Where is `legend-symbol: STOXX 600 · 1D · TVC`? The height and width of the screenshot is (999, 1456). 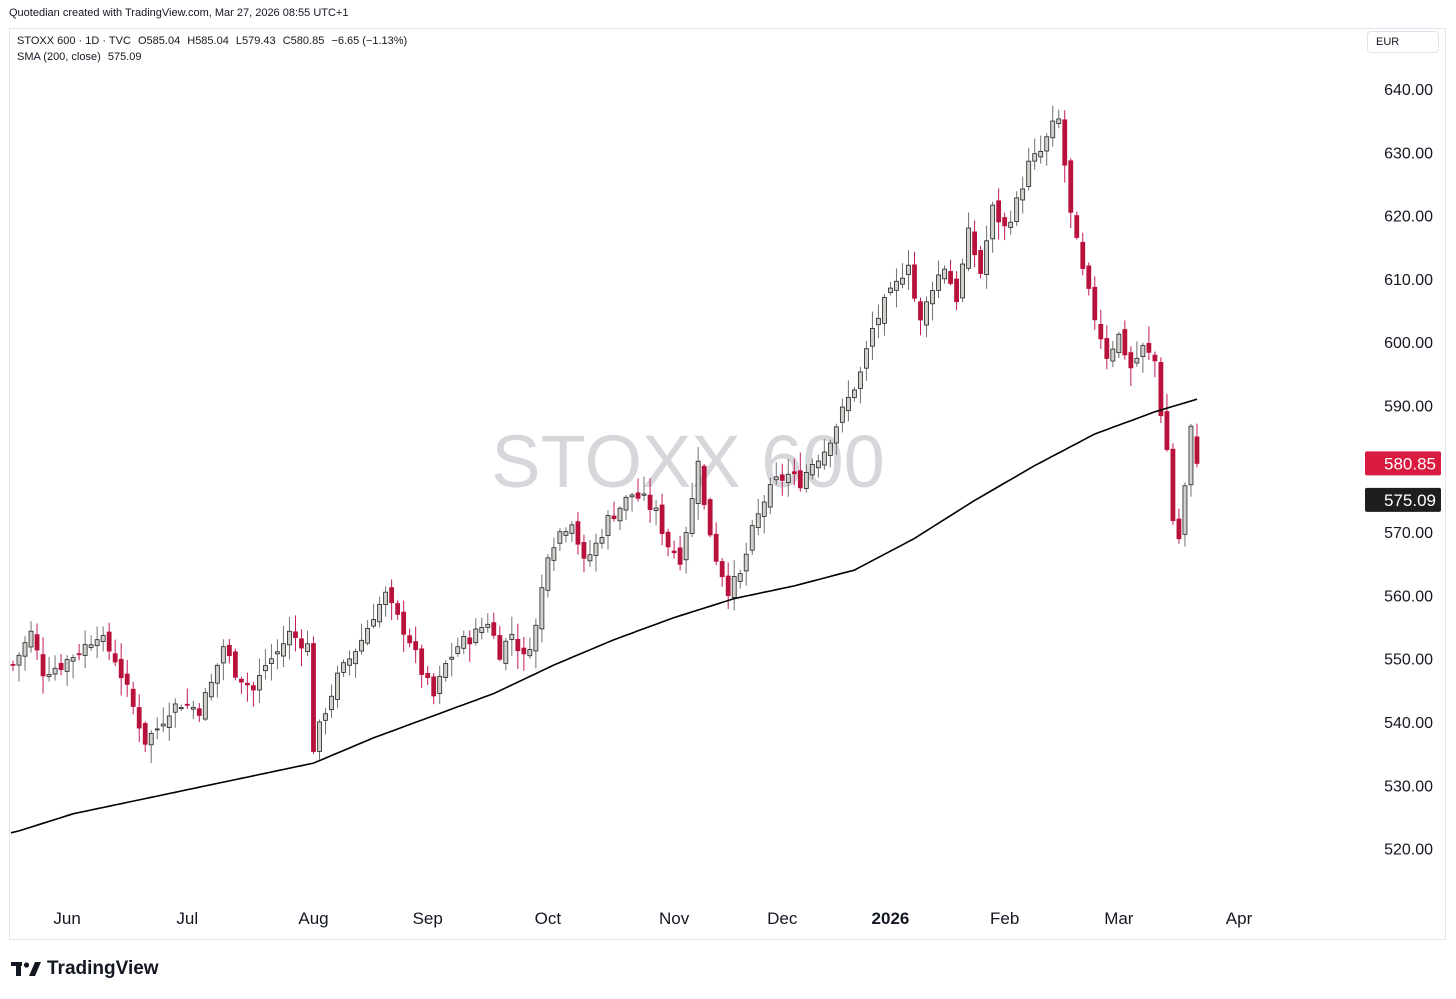 legend-symbol: STOXX 600 · 1D · TVC is located at coordinates (74, 41).